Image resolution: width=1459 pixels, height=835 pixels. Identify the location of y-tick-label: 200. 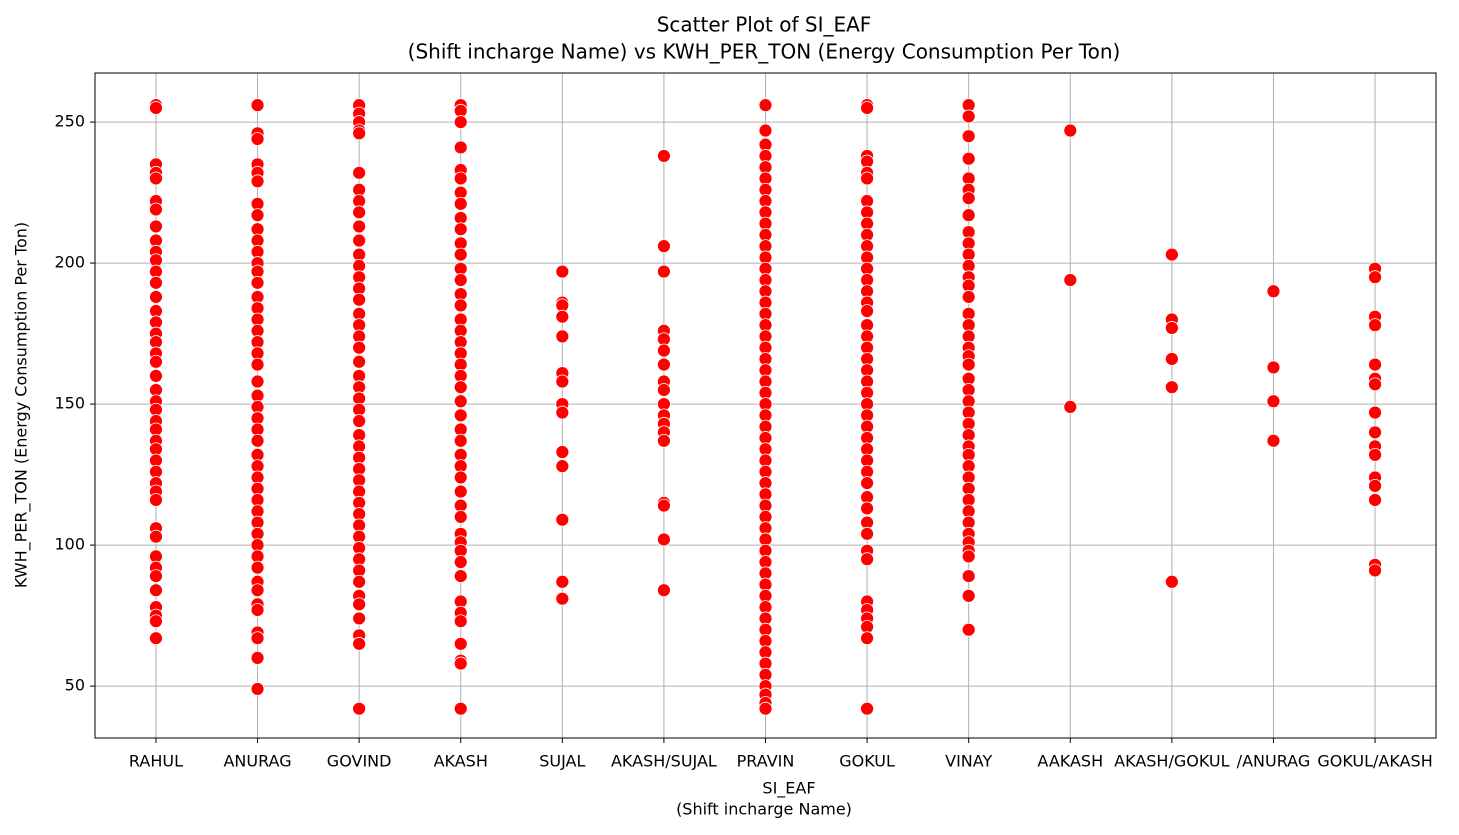
(69, 262).